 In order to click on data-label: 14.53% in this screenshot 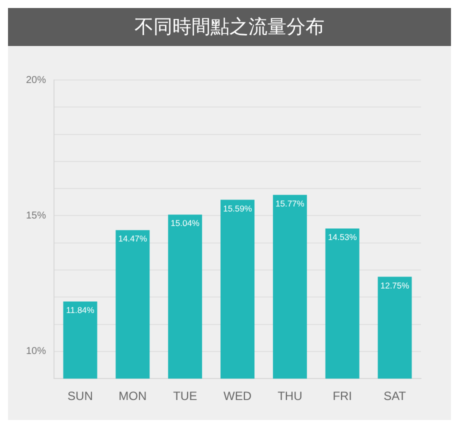, I will do `click(343, 237)`.